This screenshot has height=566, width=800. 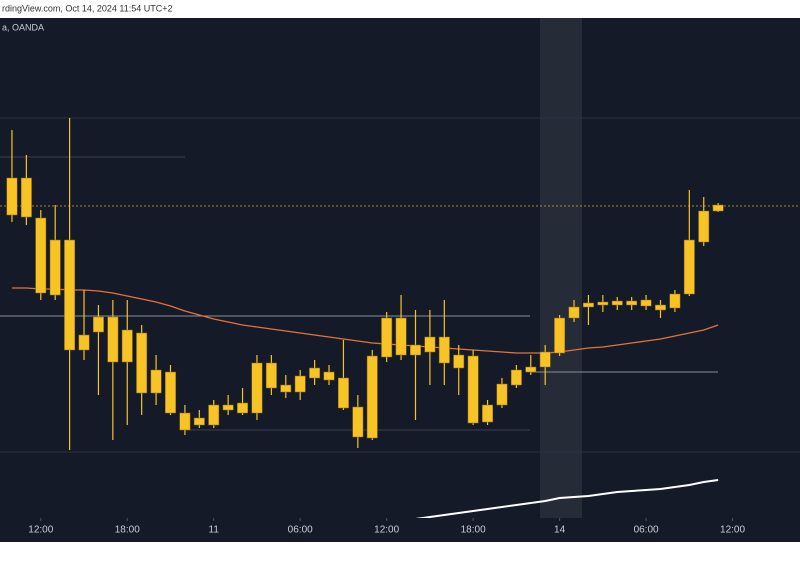 I want to click on x-tick-label: 14, so click(x=560, y=530).